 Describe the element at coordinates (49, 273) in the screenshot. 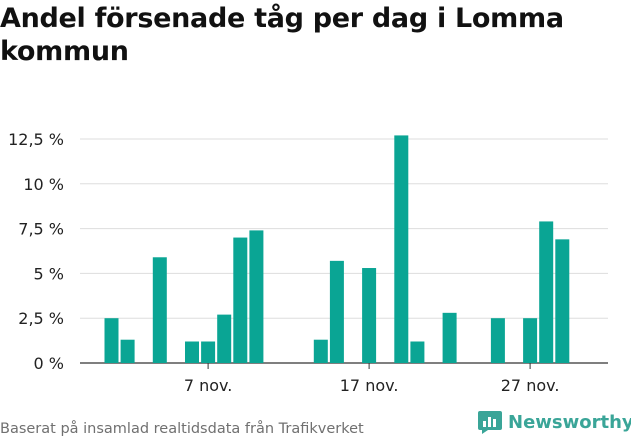

I see `y-tick-label: 5 %` at that location.